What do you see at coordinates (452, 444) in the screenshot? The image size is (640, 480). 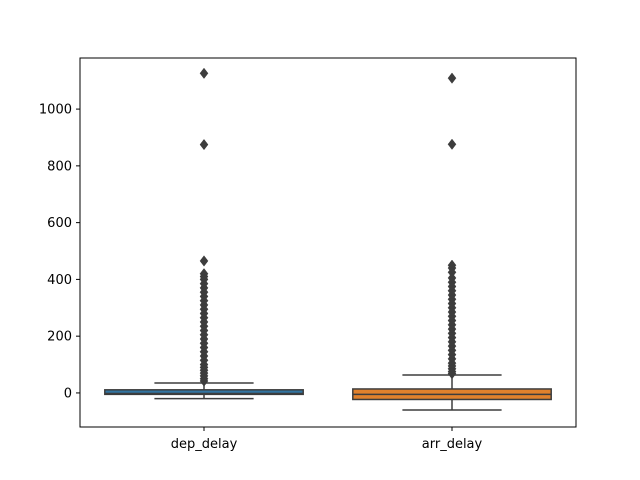 I see `x-tick-label: arr_delay` at bounding box center [452, 444].